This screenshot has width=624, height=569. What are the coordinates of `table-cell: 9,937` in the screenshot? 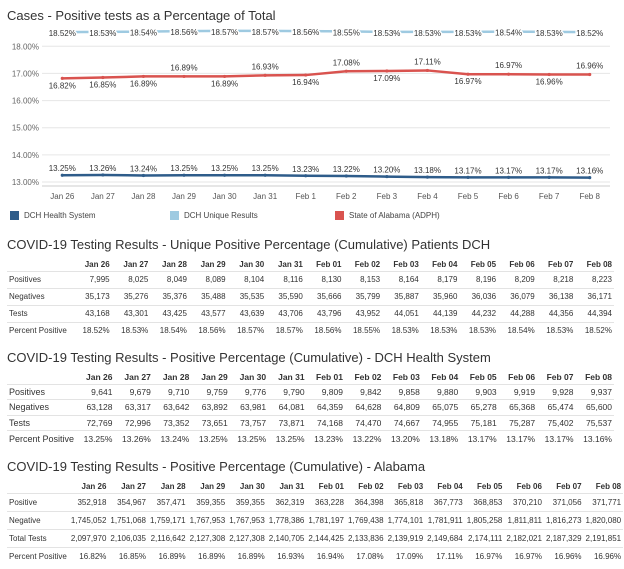 It's located at (594, 391).